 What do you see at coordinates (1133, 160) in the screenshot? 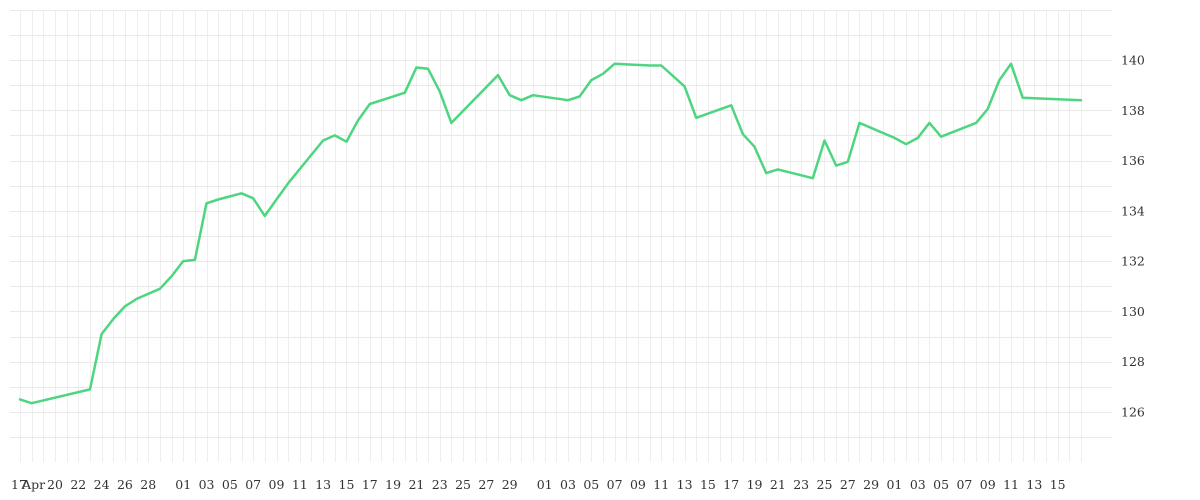
I see `y-tick-label: 136` at bounding box center [1133, 160].